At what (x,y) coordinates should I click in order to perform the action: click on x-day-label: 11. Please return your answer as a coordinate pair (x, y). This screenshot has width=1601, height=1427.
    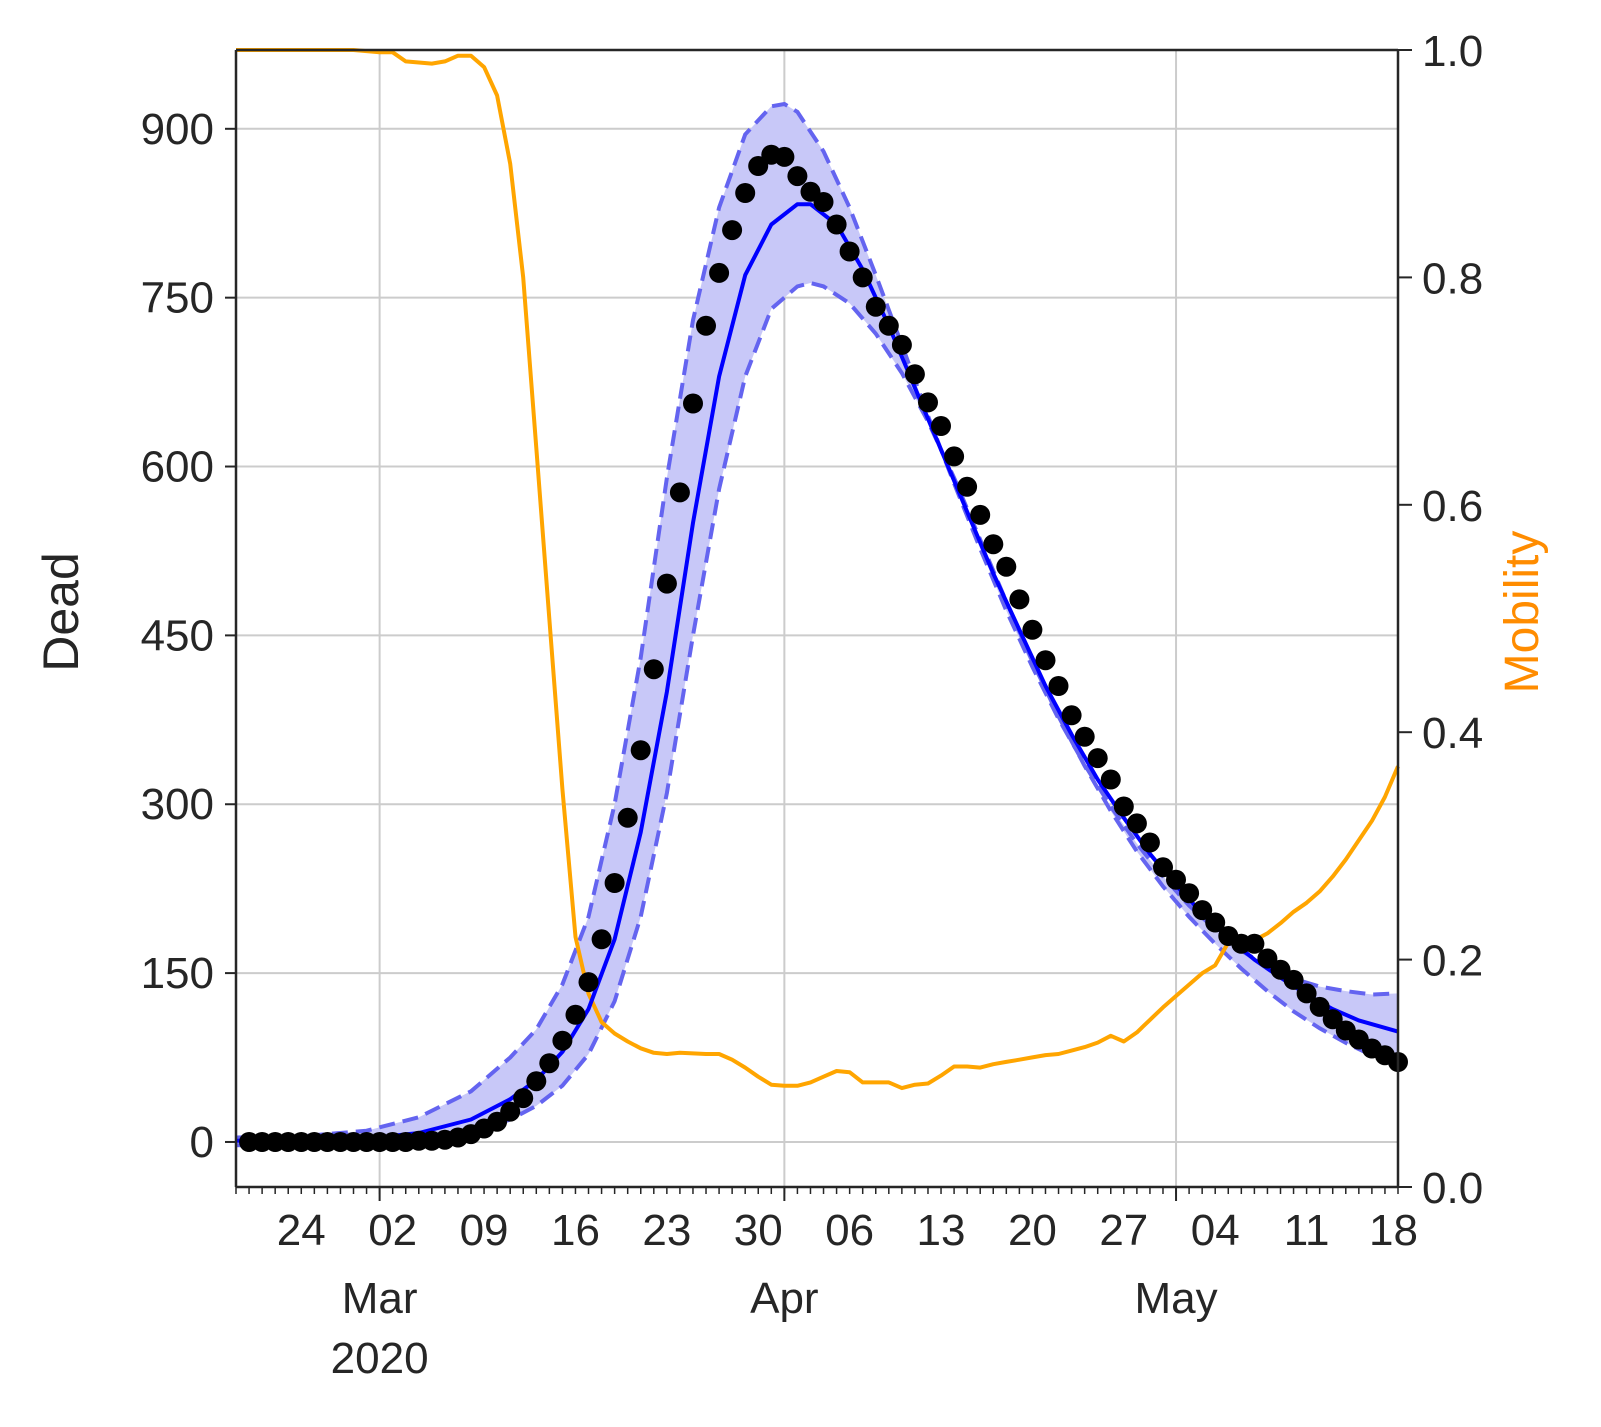
    Looking at the image, I should click on (1307, 1230).